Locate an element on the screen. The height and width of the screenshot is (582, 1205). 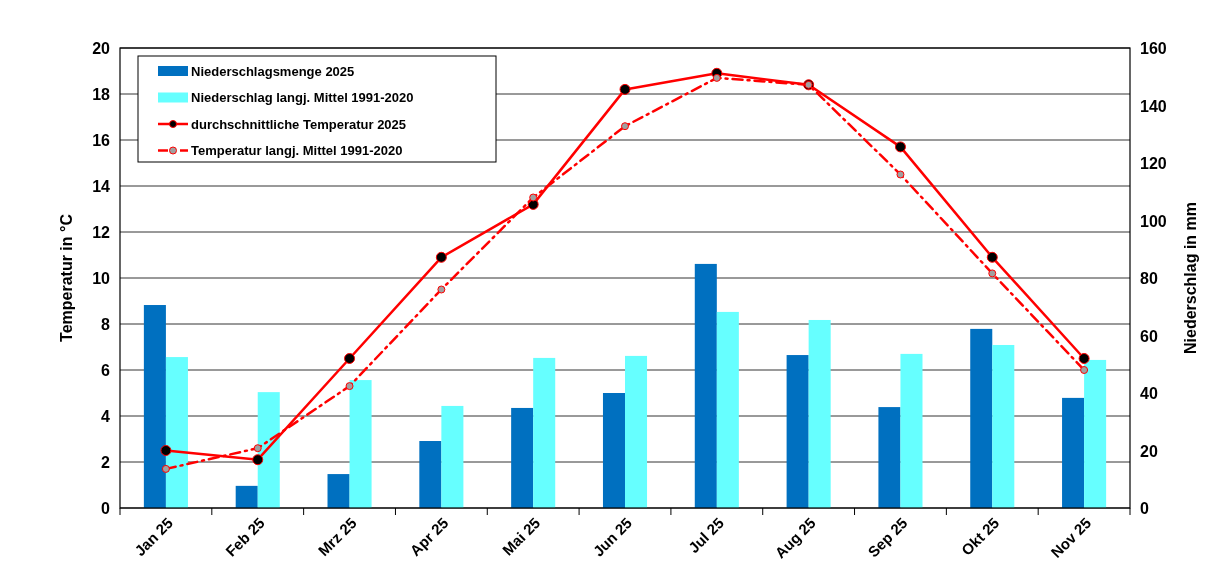
y2-tick-label: 80 is located at coordinates (1149, 278).